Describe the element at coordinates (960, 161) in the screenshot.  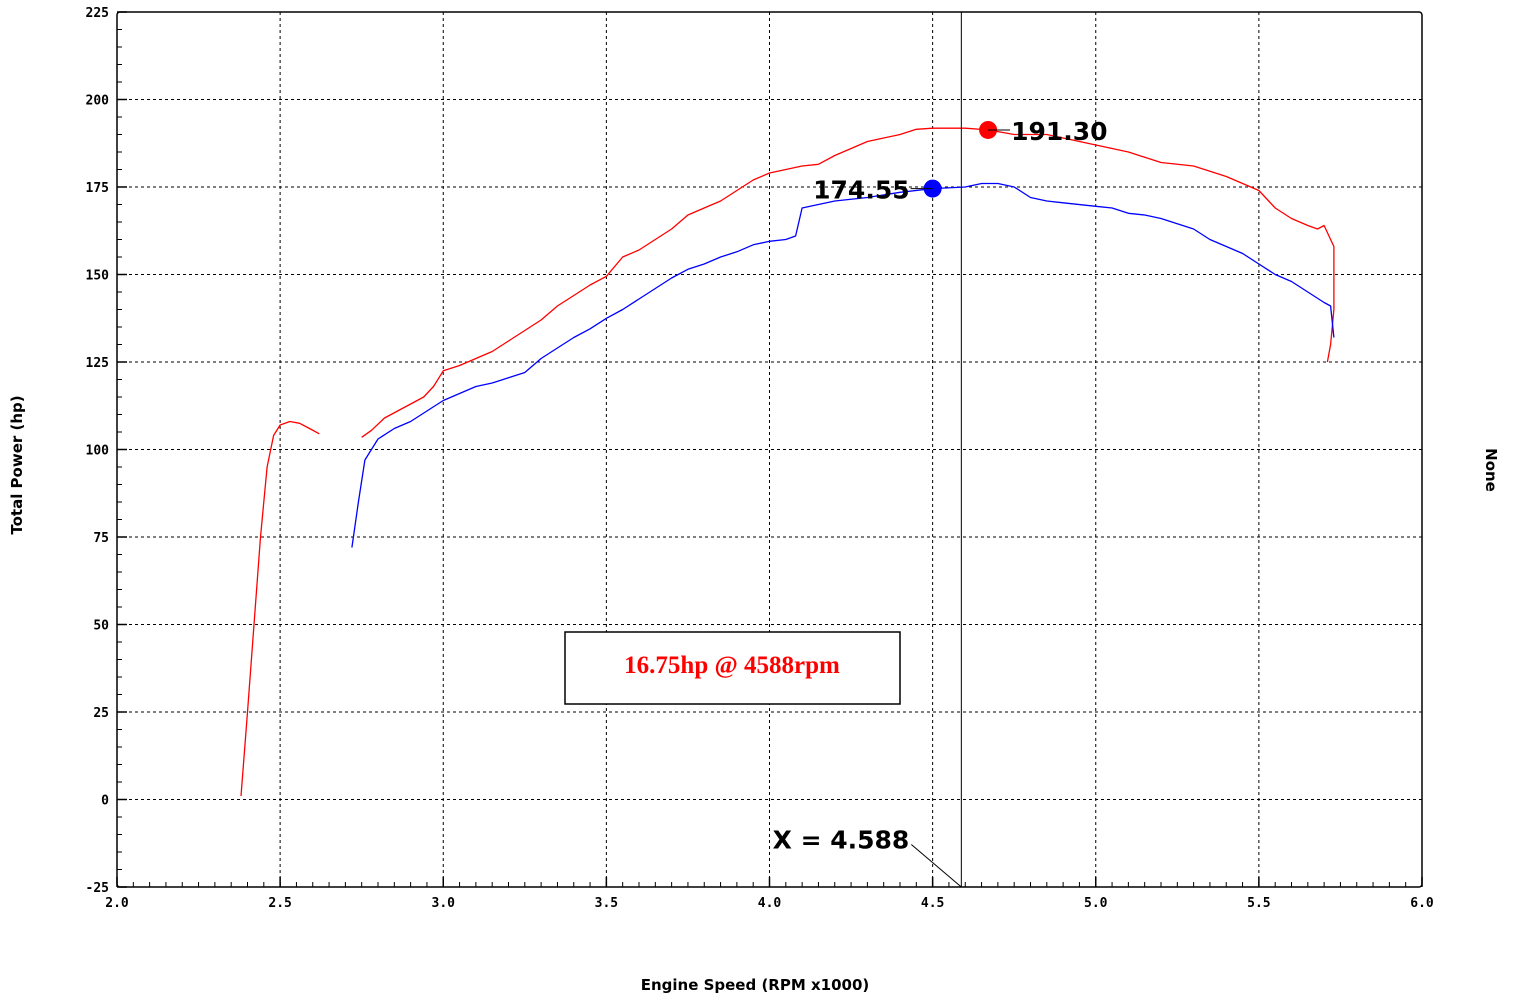
I see `peak-markers: 191.30 174.55` at that location.